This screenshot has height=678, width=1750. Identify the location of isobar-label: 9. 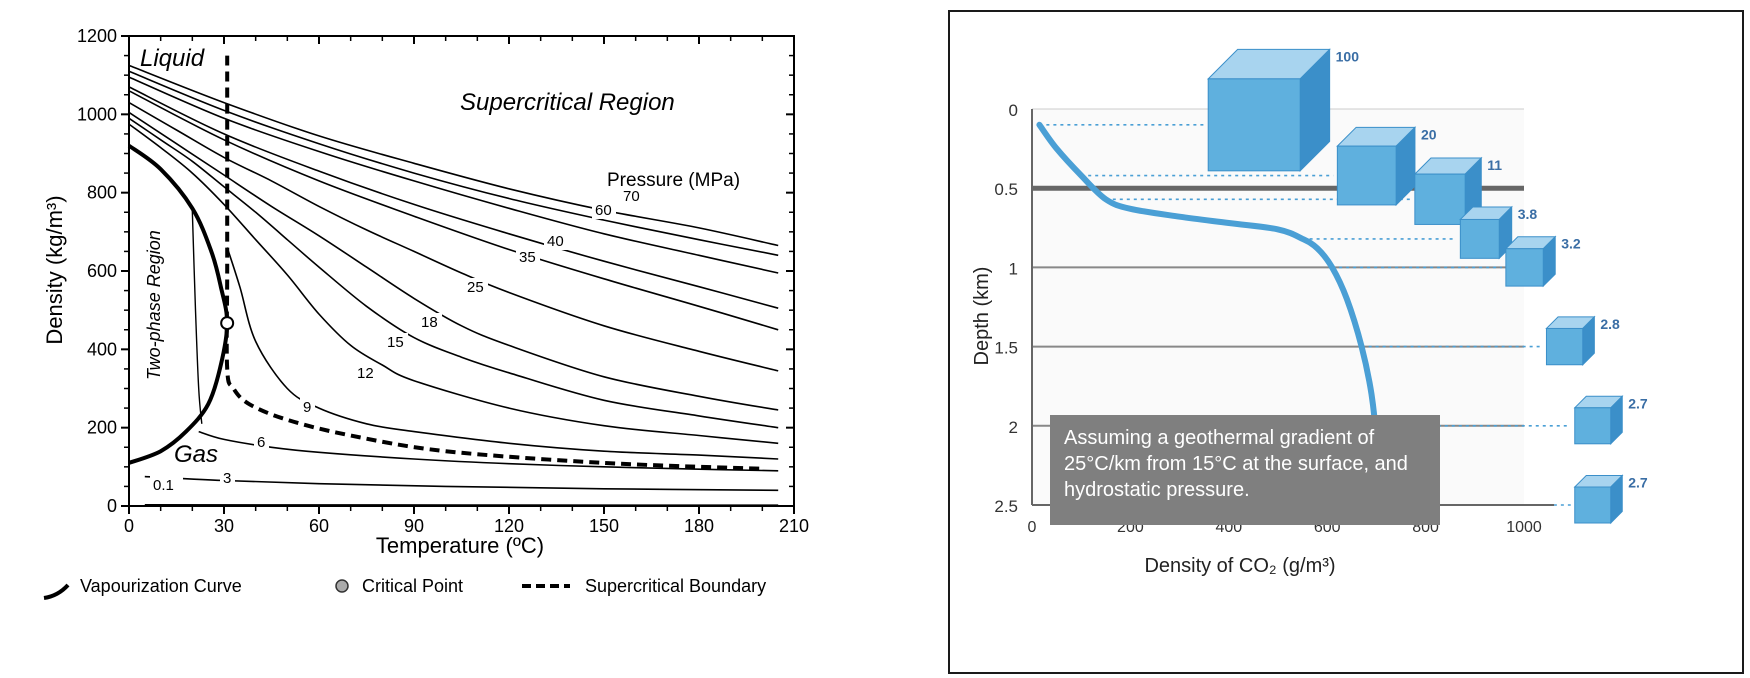
(307, 407).